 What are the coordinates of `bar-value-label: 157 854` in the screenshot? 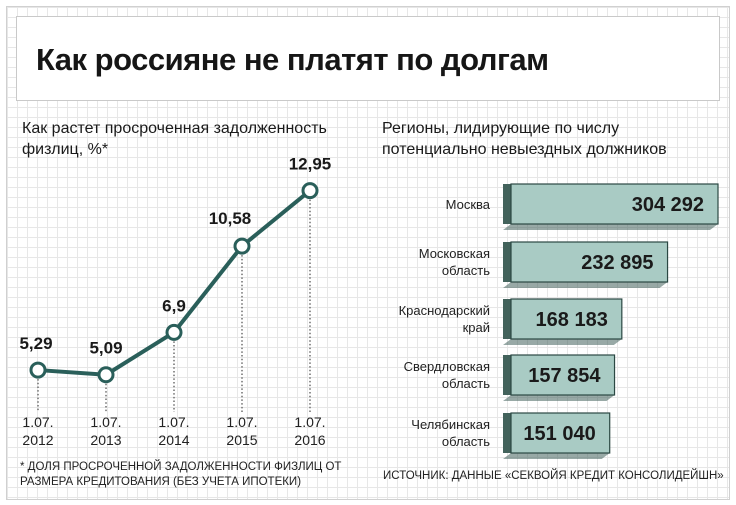 It's located at (564, 376).